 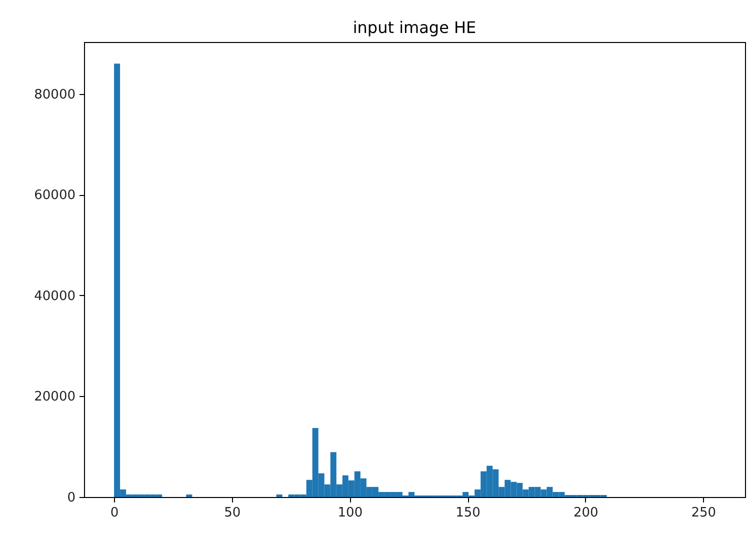 What do you see at coordinates (585, 513) in the screenshot?
I see `x-tick-label: 200` at bounding box center [585, 513].